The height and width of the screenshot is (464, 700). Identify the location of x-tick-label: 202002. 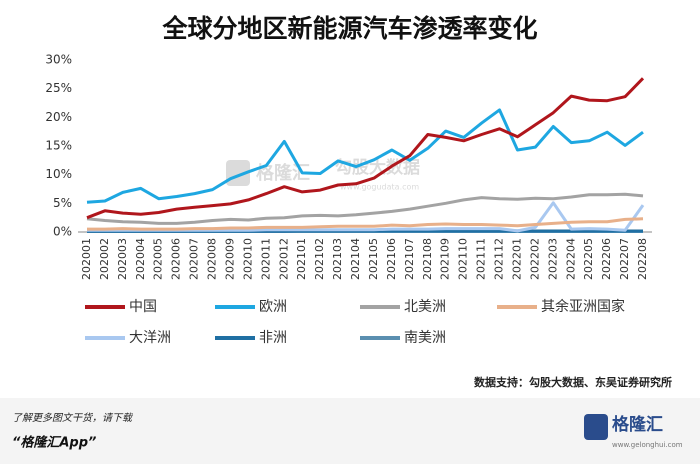
(104, 259).